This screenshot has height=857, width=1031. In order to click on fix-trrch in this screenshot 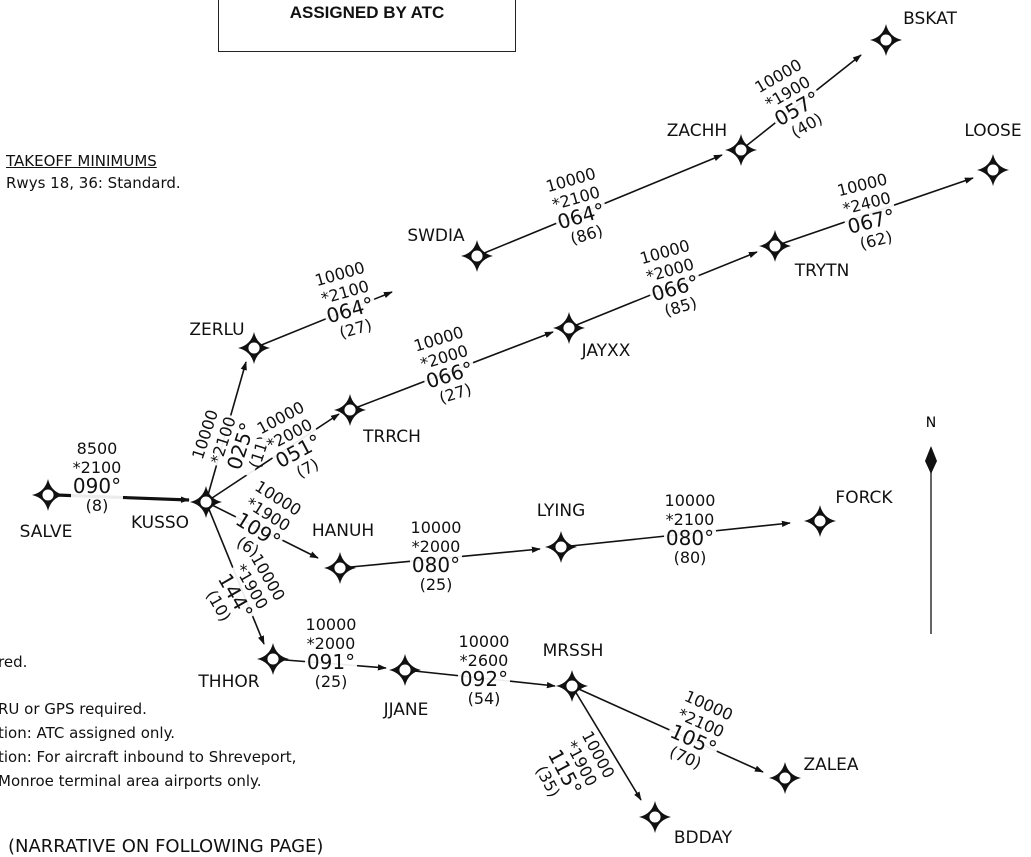, I will do `click(350, 410)`.